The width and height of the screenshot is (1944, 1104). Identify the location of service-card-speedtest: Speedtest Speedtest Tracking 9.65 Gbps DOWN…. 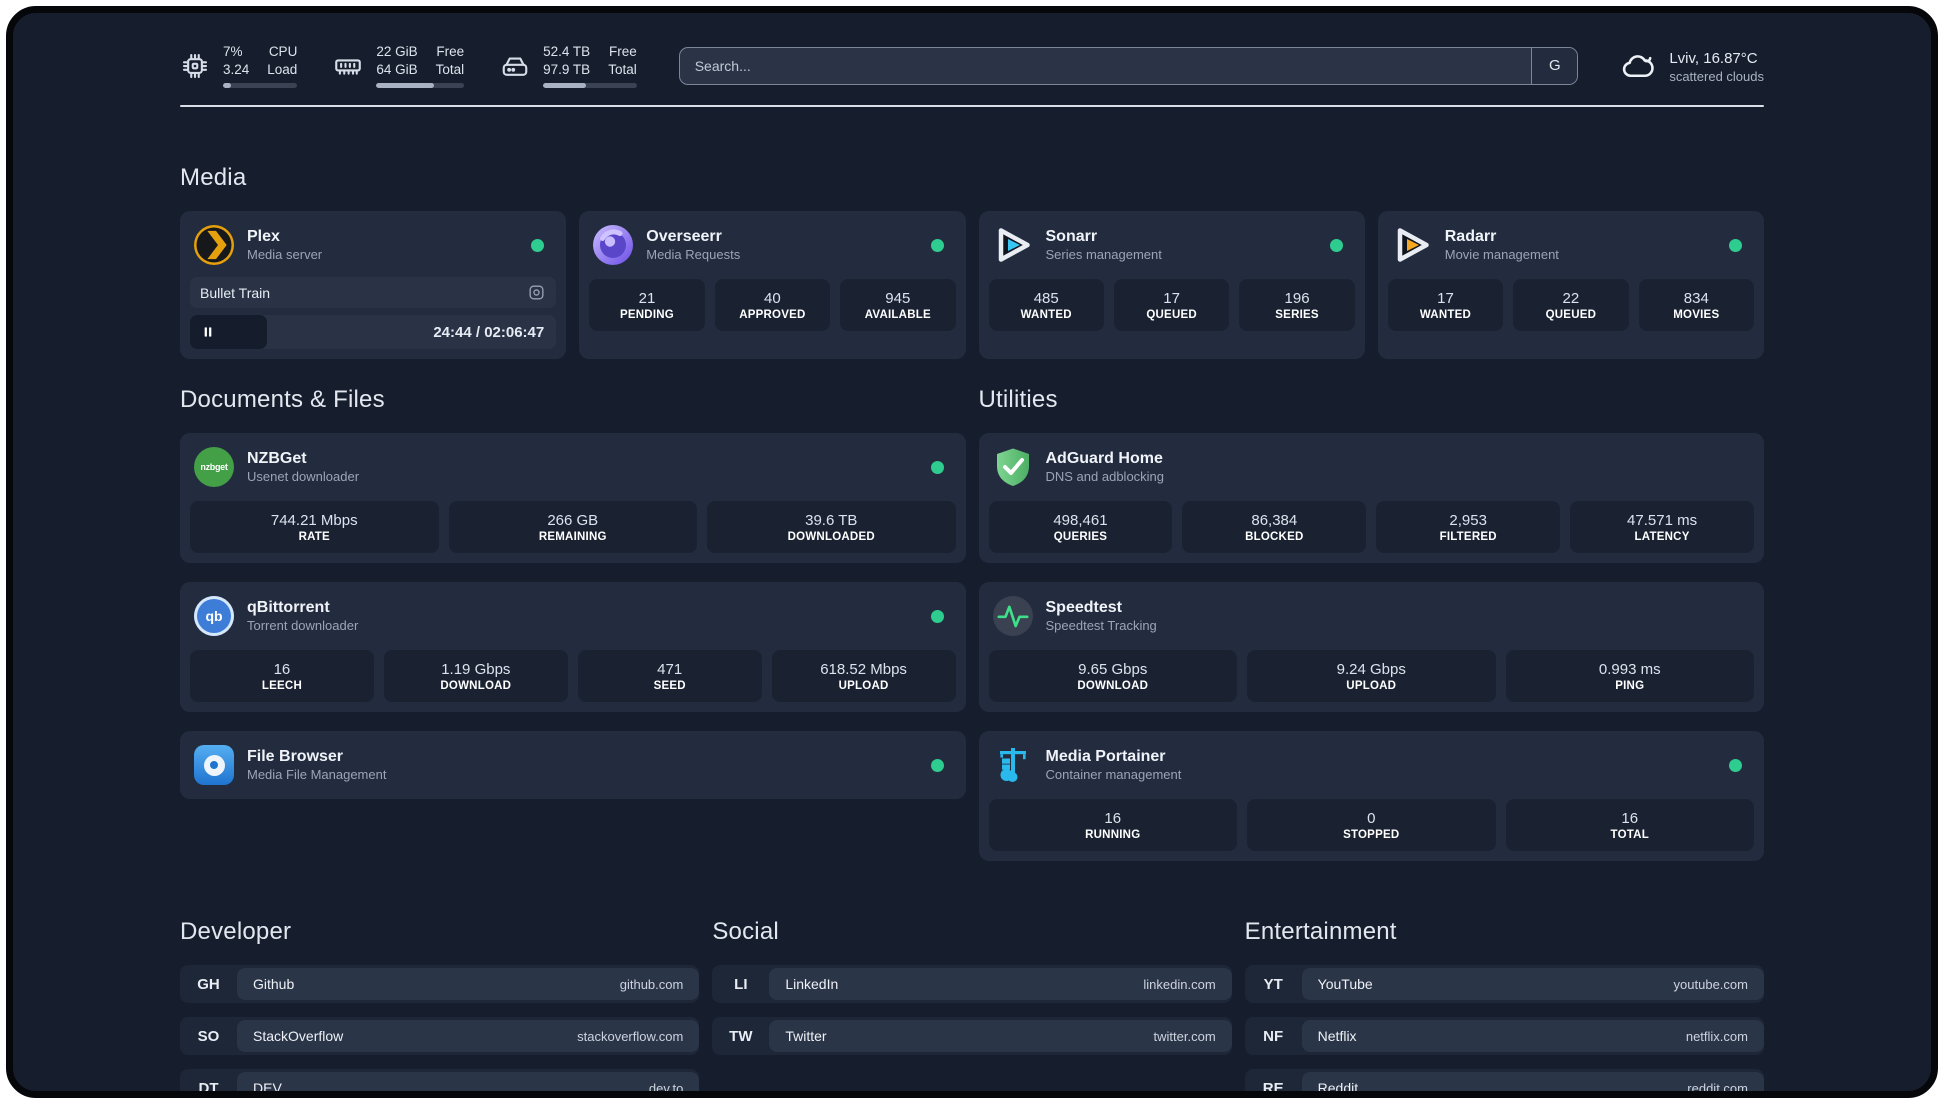
(1371, 647).